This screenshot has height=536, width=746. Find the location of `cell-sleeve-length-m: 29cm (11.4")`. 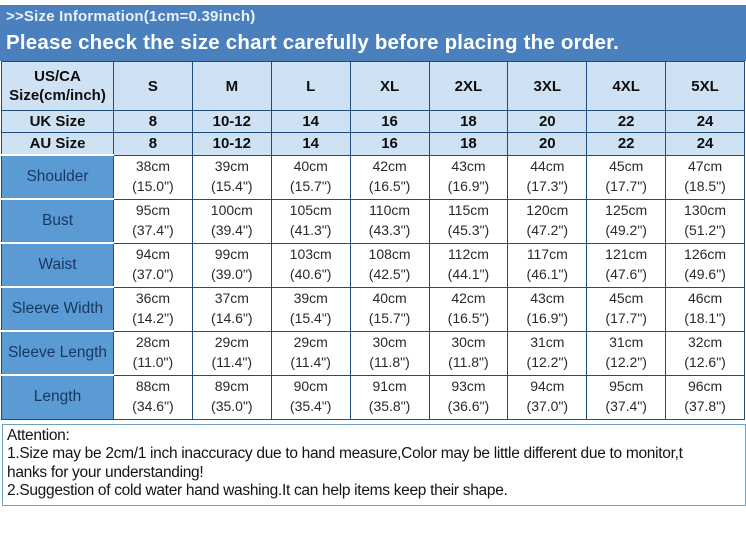

cell-sleeve-length-m: 29cm (11.4") is located at coordinates (231, 353).